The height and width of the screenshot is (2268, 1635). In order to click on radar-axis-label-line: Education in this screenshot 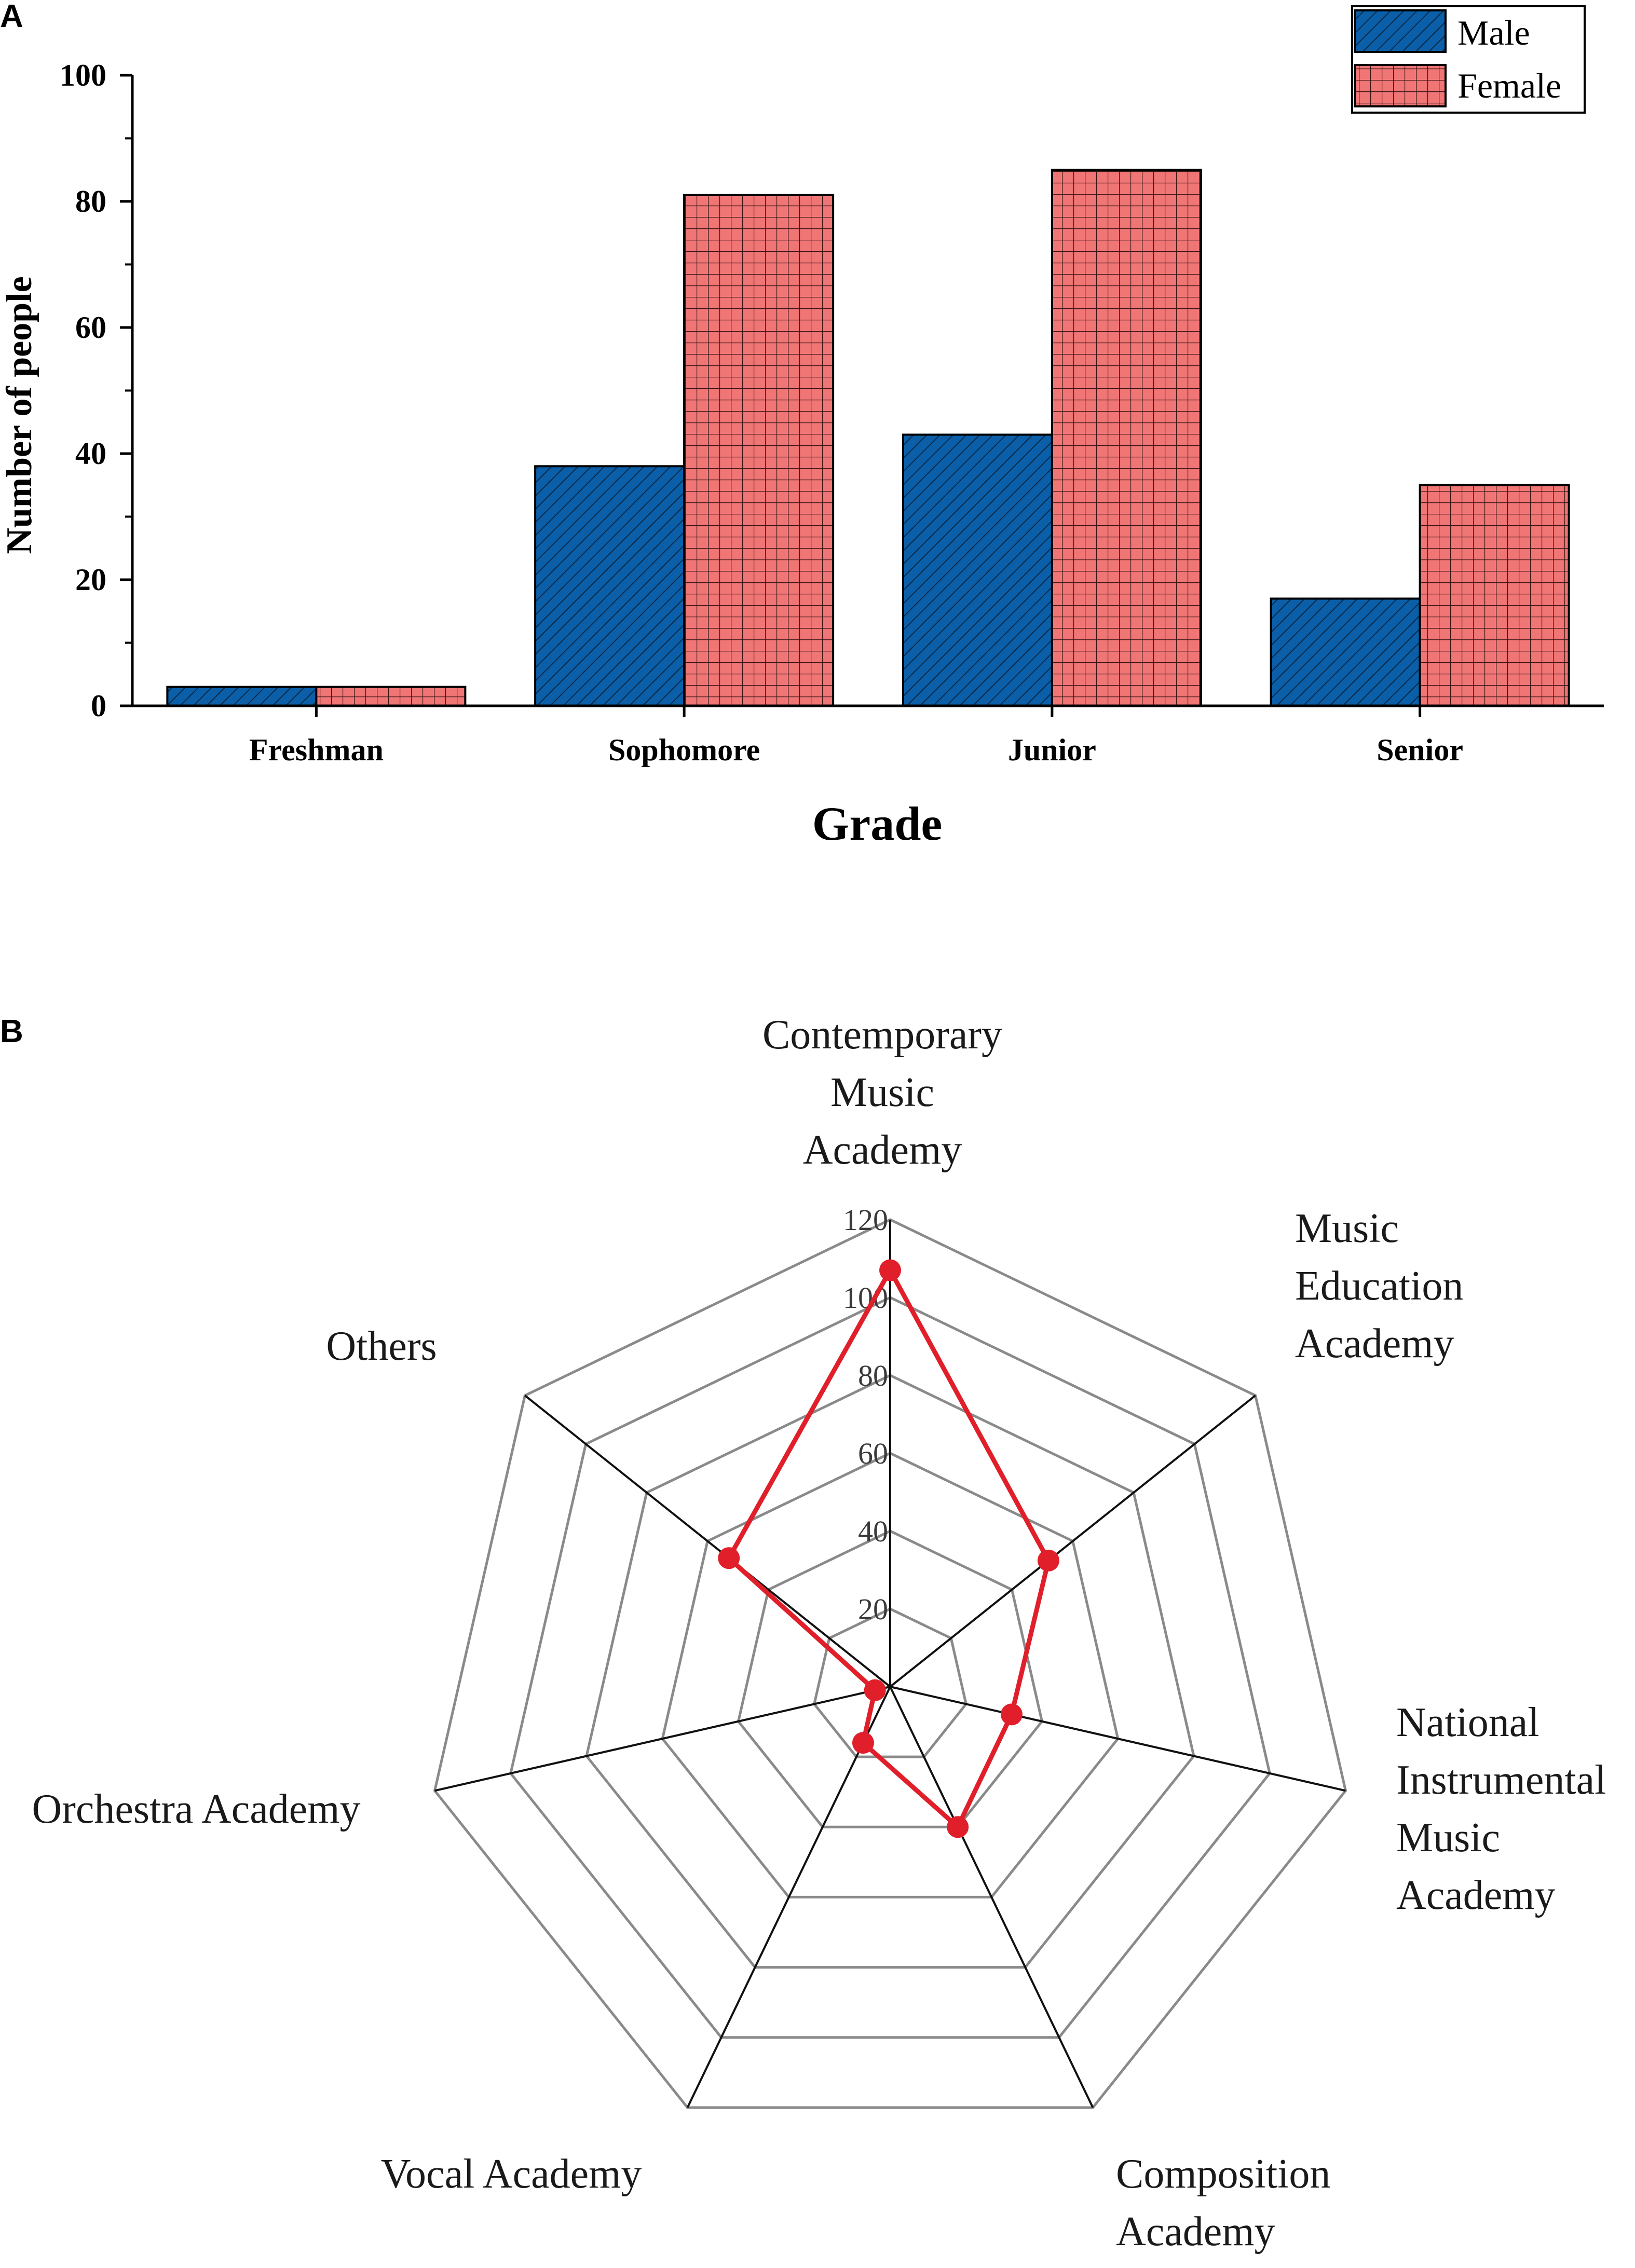, I will do `click(1379, 1286)`.